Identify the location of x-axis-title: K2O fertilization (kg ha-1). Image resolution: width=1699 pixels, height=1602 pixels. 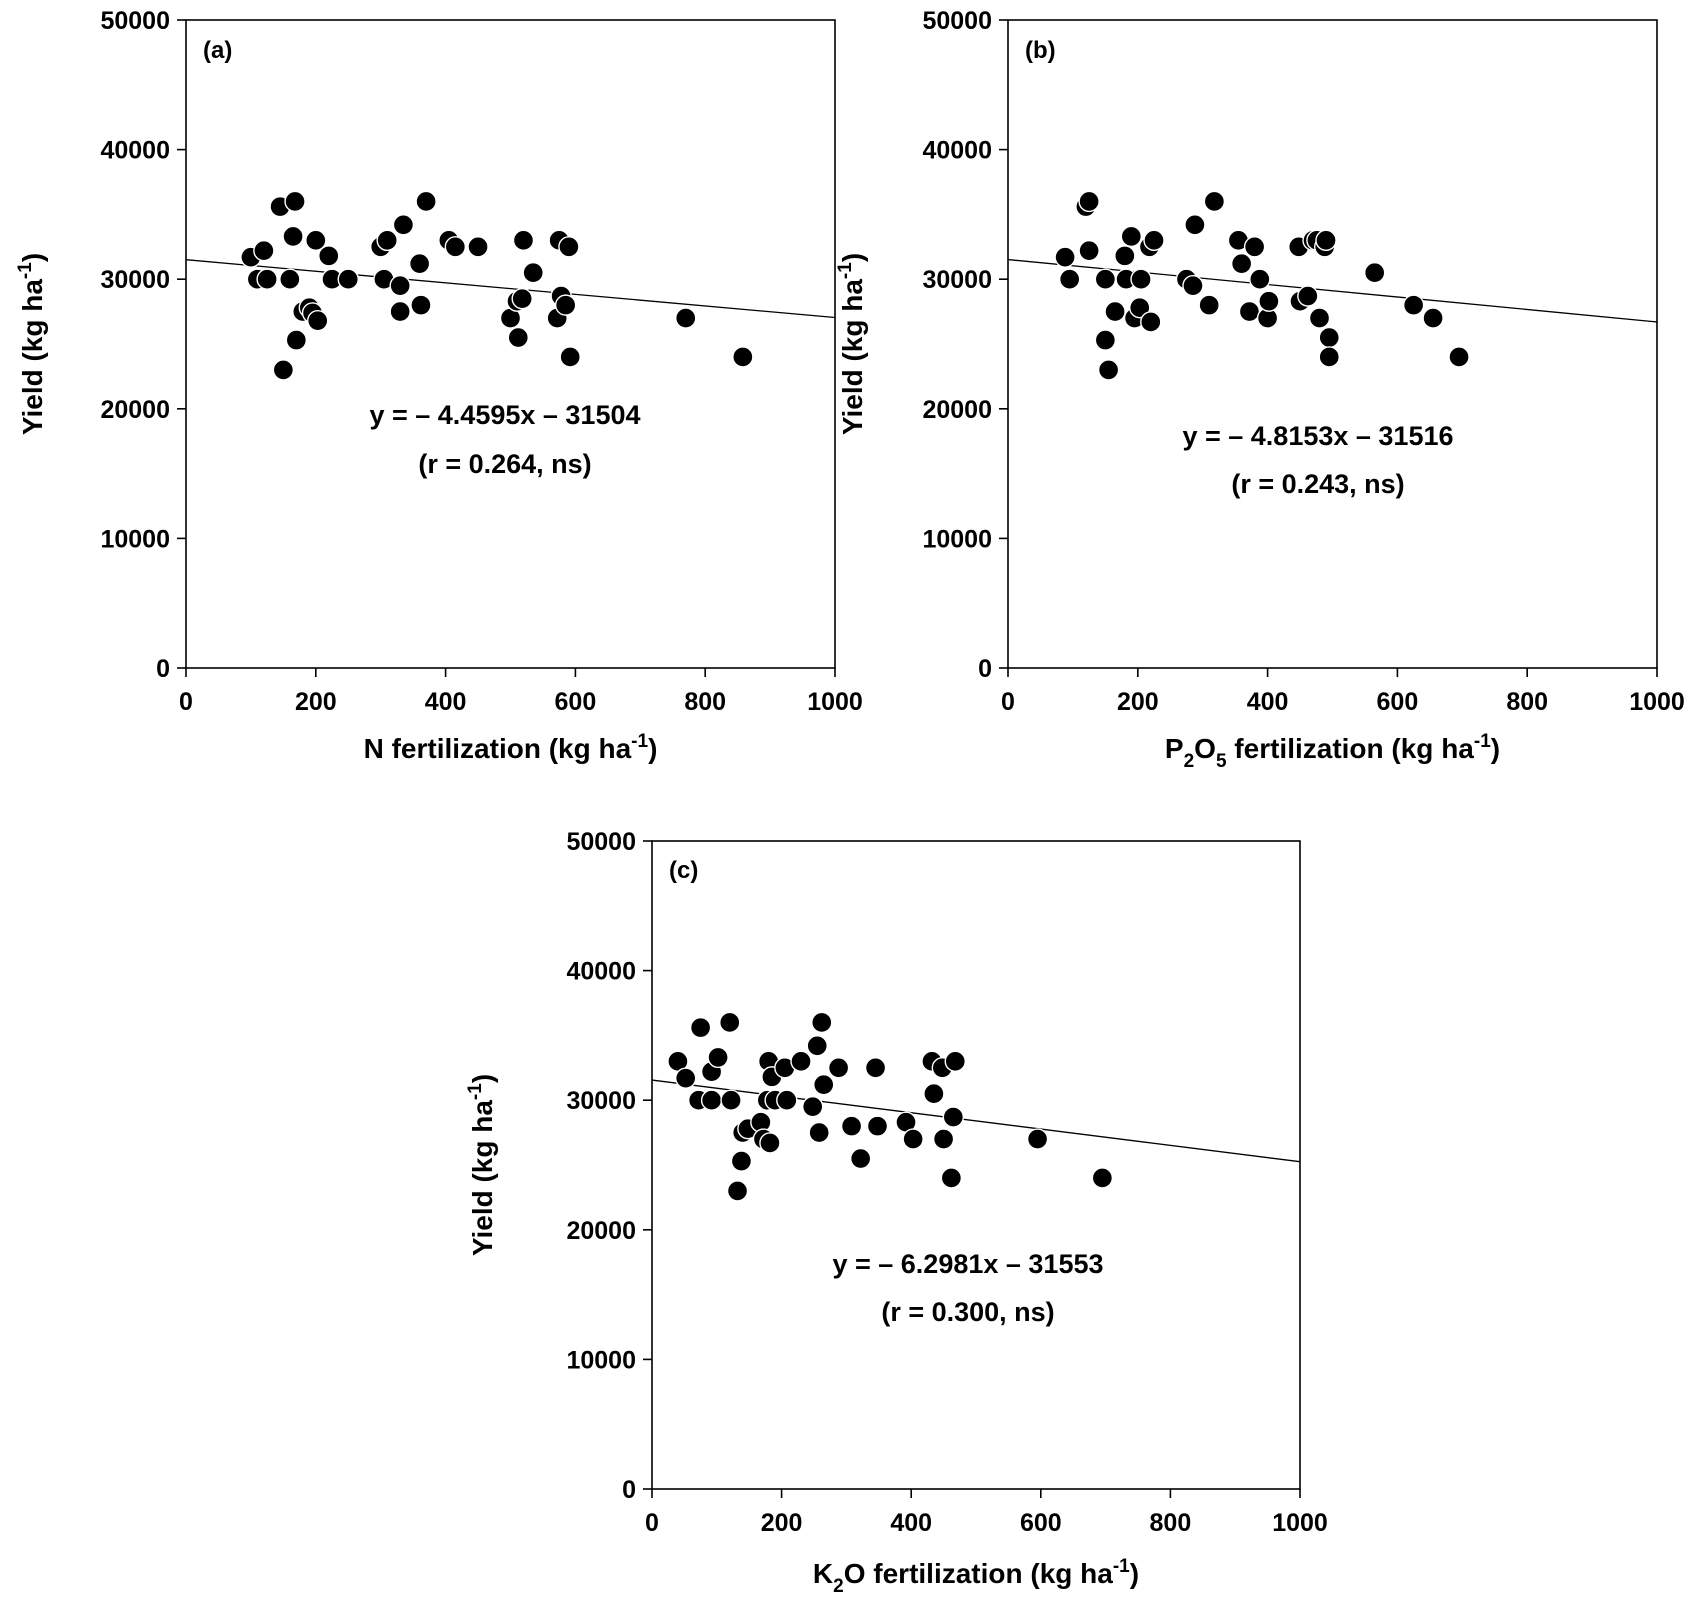
(976, 1576).